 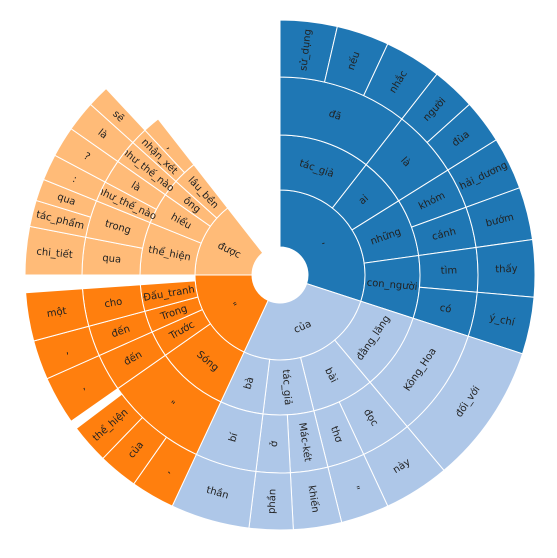 What do you see at coordinates (272, 502) in the screenshot?
I see `segment-label: phần` at bounding box center [272, 502].